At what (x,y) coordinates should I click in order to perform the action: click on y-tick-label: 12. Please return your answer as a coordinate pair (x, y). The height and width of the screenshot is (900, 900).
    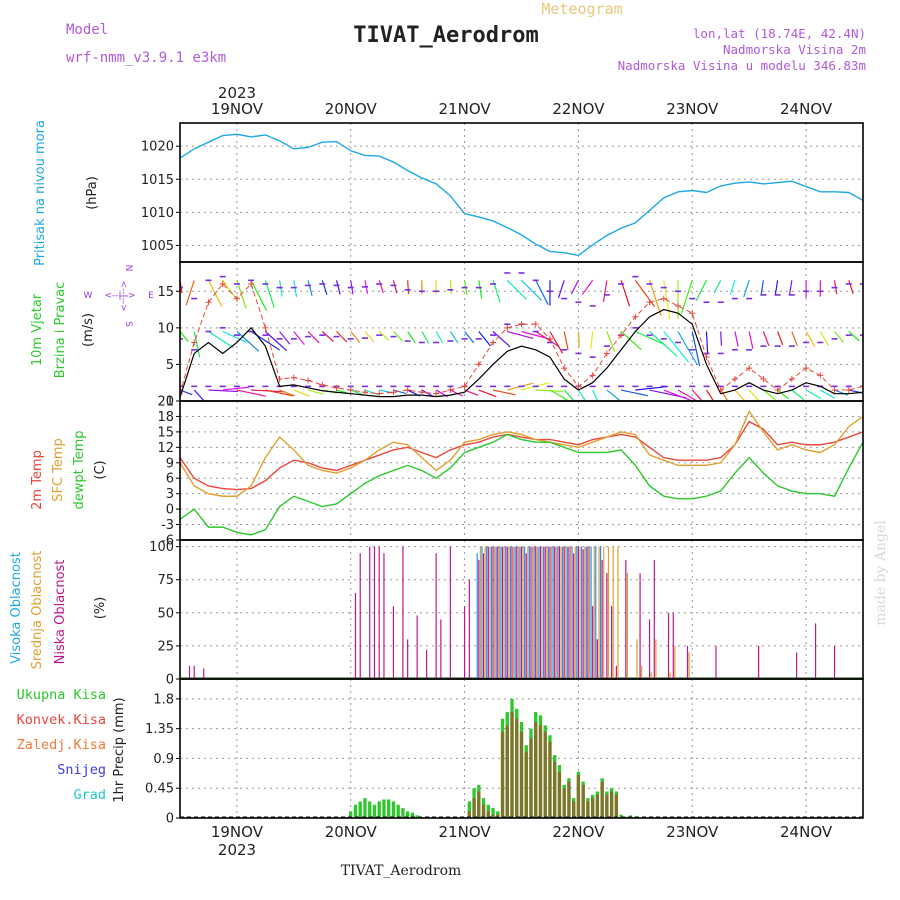
    Looking at the image, I should click on (165, 448).